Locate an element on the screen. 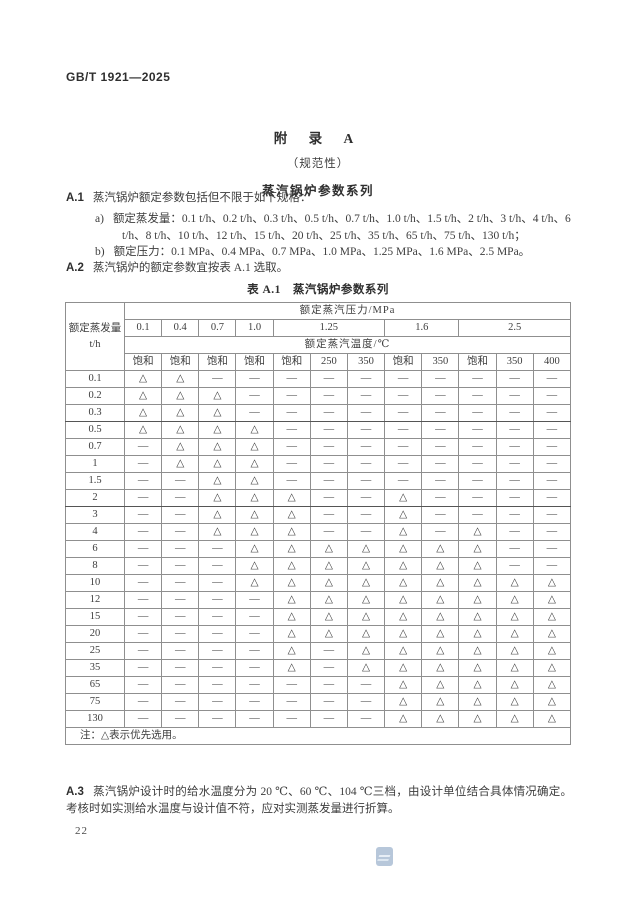  table-row: 0.3 △ △ △ — — — — — — — — — is located at coordinates (318, 413).